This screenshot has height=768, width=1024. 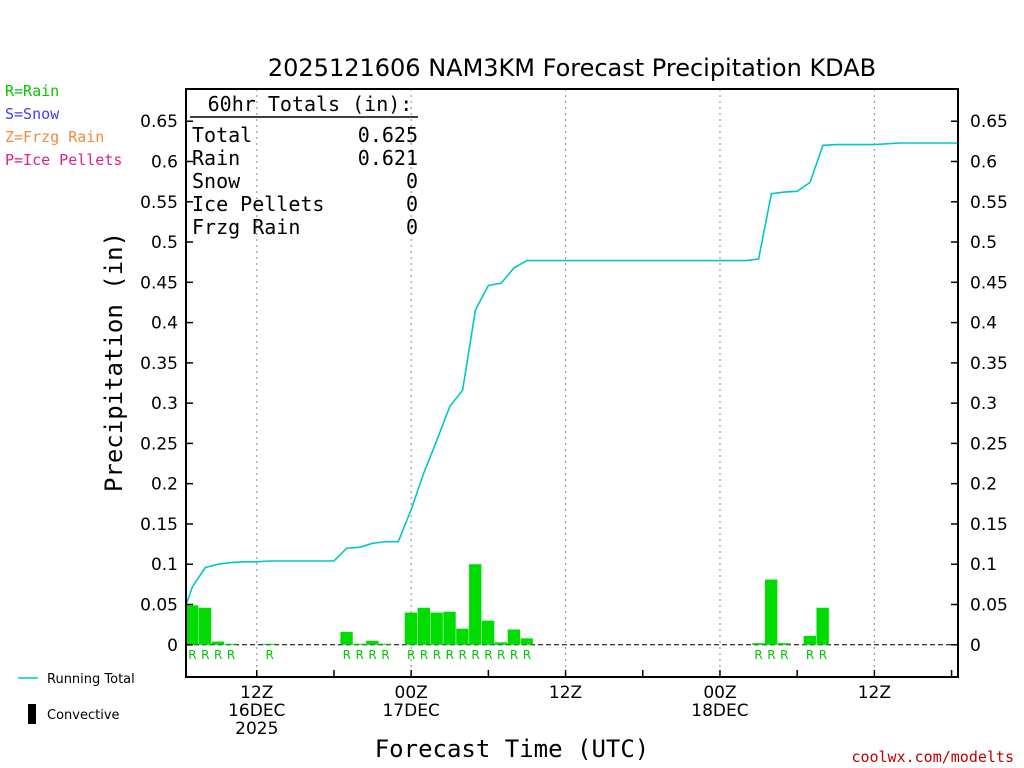 What do you see at coordinates (412, 181) in the screenshot?
I see `totals-value-2: 0` at bounding box center [412, 181].